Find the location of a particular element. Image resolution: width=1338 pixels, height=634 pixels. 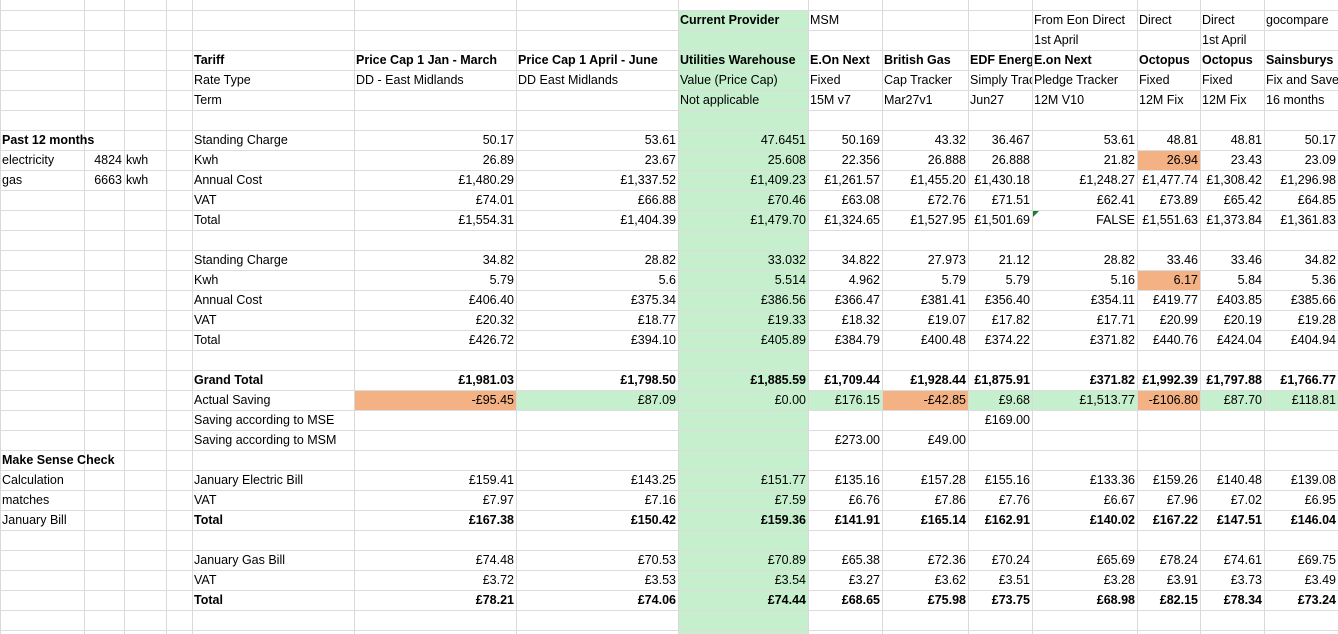

grand-total-value: £371.82 is located at coordinates (1112, 380).